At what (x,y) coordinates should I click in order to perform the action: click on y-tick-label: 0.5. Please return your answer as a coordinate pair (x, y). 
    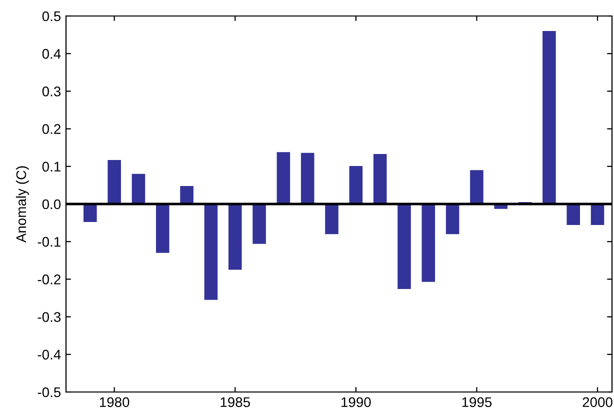
    Looking at the image, I should click on (51, 16).